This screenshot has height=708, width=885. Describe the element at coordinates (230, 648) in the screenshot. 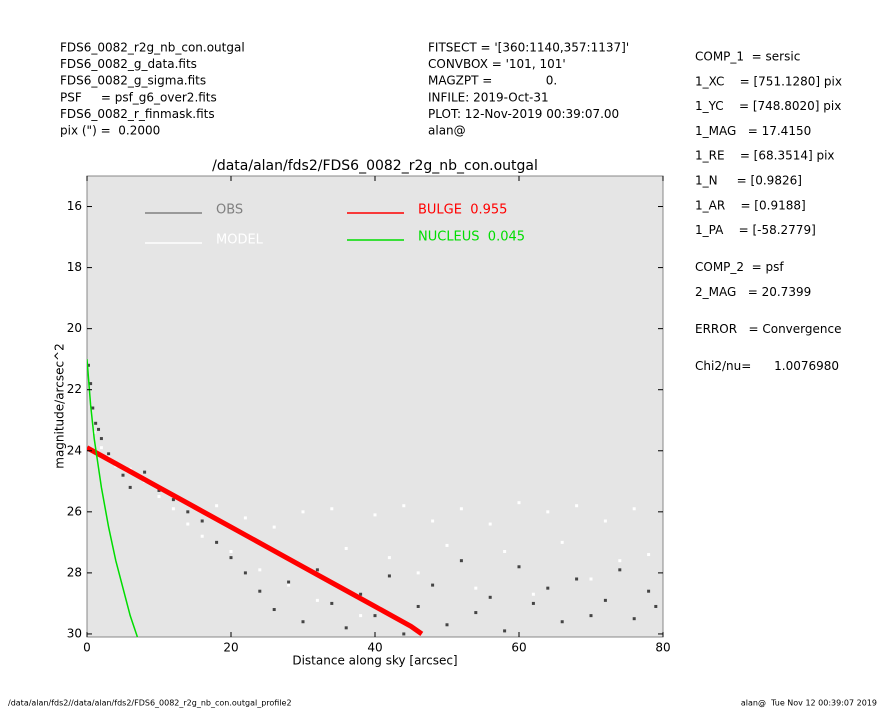

I see `x-tick-label: 20` at that location.